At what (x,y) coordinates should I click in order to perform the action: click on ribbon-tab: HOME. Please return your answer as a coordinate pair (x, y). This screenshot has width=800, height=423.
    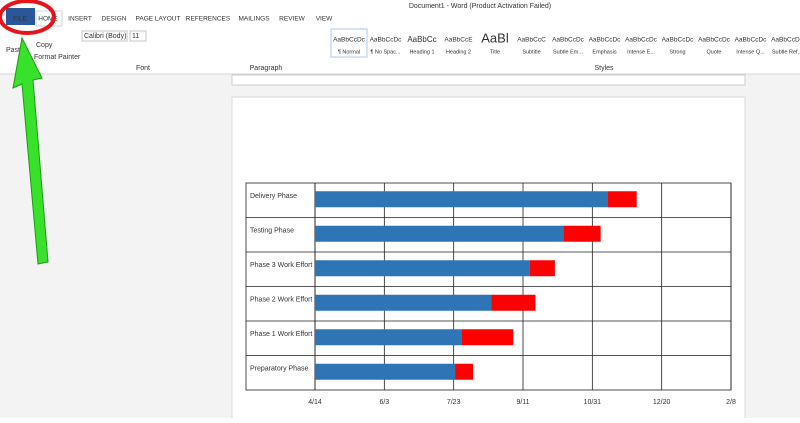
    Looking at the image, I should click on (48, 19).